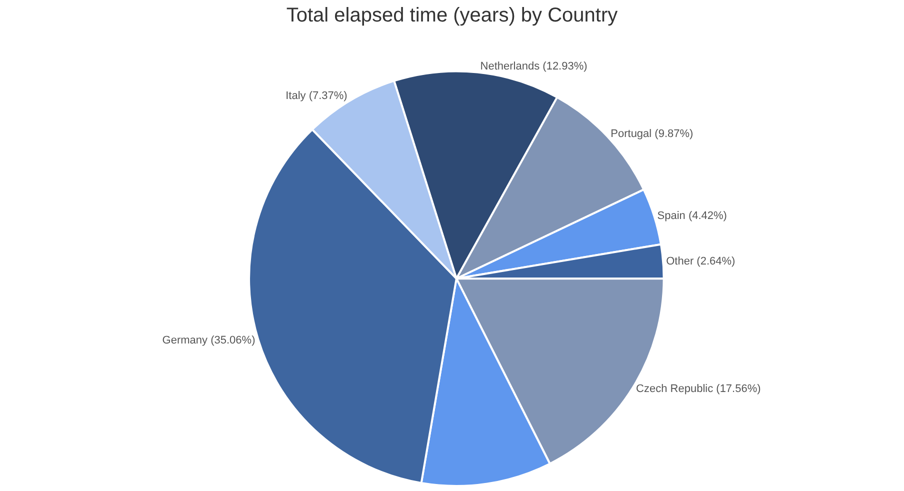 This screenshot has width=904, height=491. What do you see at coordinates (534, 66) in the screenshot?
I see `slice-label: Netherlands (12.93%)` at bounding box center [534, 66].